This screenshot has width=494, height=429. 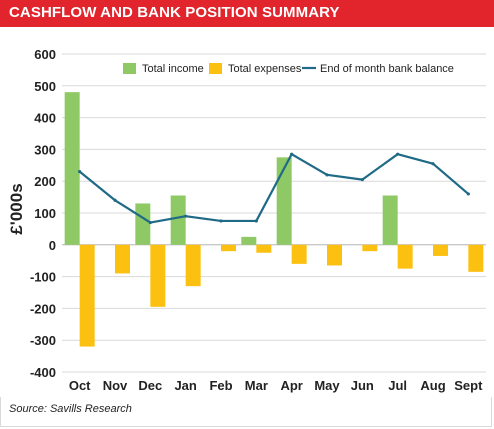 I want to click on chart-title: CASHFLOW AND BANK POSITION SUMMARY, so click(x=174, y=12).